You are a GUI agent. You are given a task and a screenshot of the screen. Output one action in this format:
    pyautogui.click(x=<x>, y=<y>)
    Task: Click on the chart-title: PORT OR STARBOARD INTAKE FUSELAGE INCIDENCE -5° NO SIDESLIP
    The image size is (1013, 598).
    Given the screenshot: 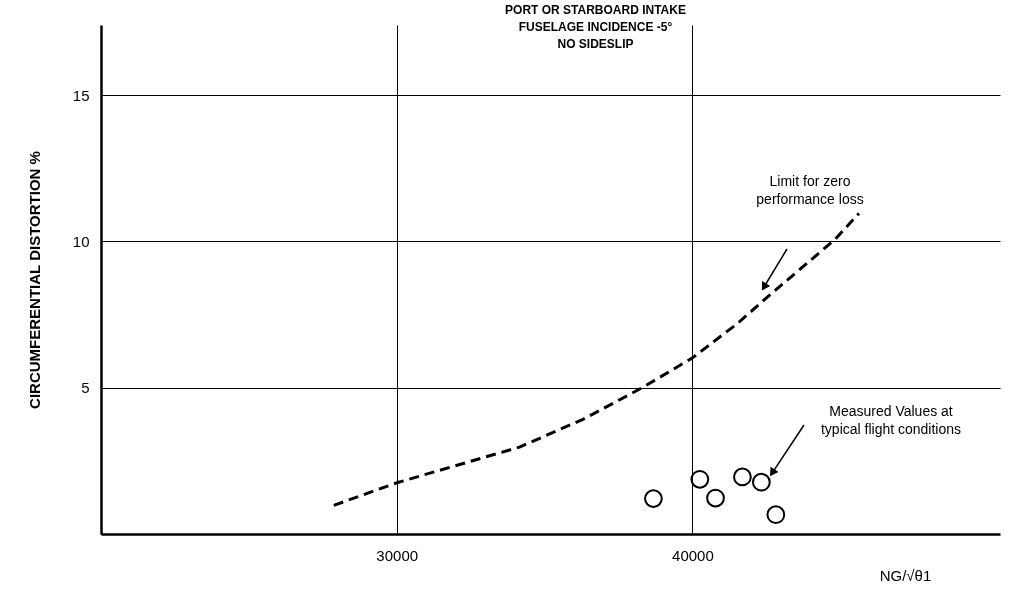 What is the action you would take?
    pyautogui.click(x=595, y=27)
    